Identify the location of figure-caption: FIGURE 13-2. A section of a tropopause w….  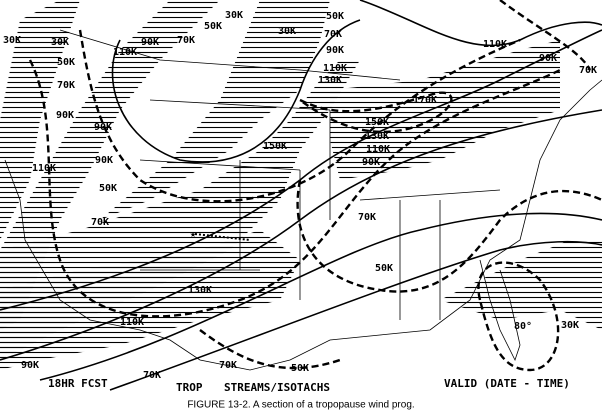
(300, 405).